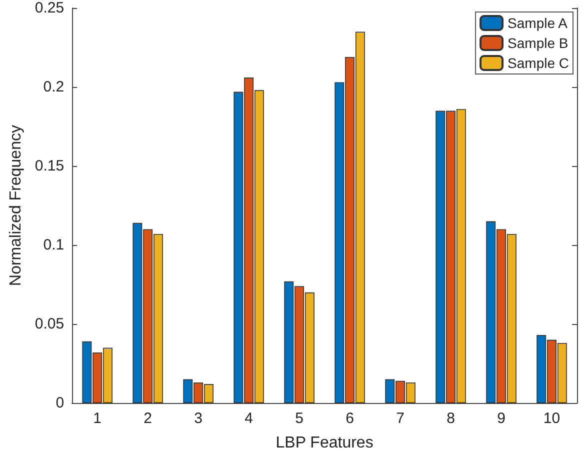  What do you see at coordinates (501, 418) in the screenshot?
I see `x-tick-label: 9` at bounding box center [501, 418].